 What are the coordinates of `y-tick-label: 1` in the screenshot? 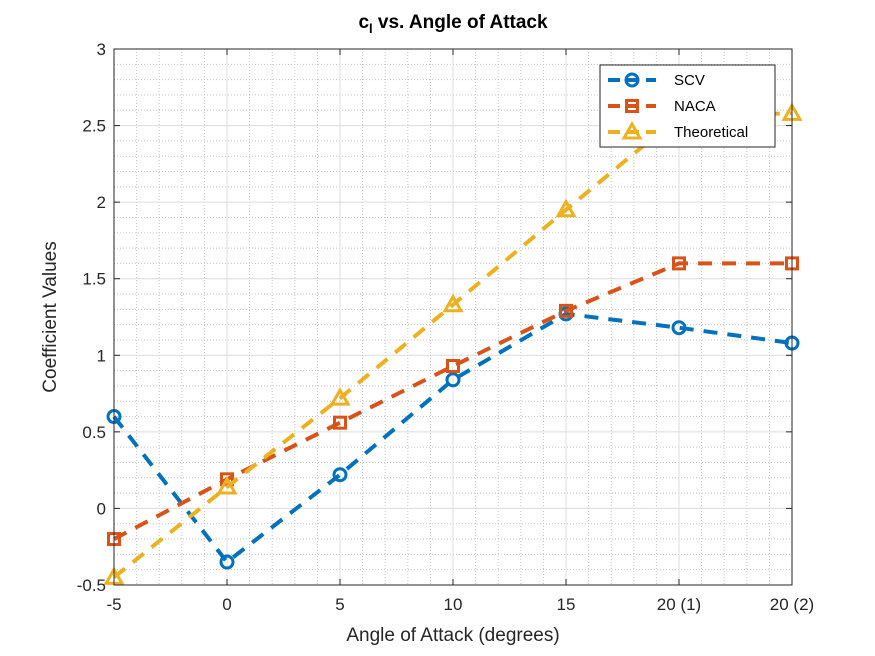 It's located at (101, 355).